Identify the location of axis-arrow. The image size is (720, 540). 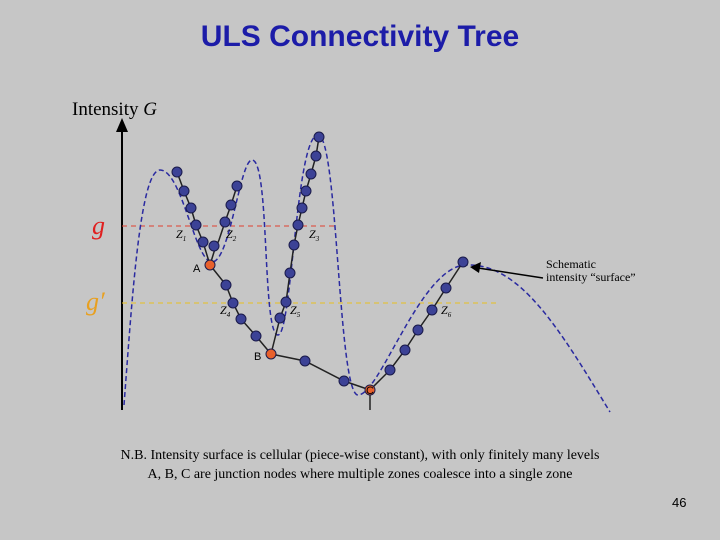
(122, 125).